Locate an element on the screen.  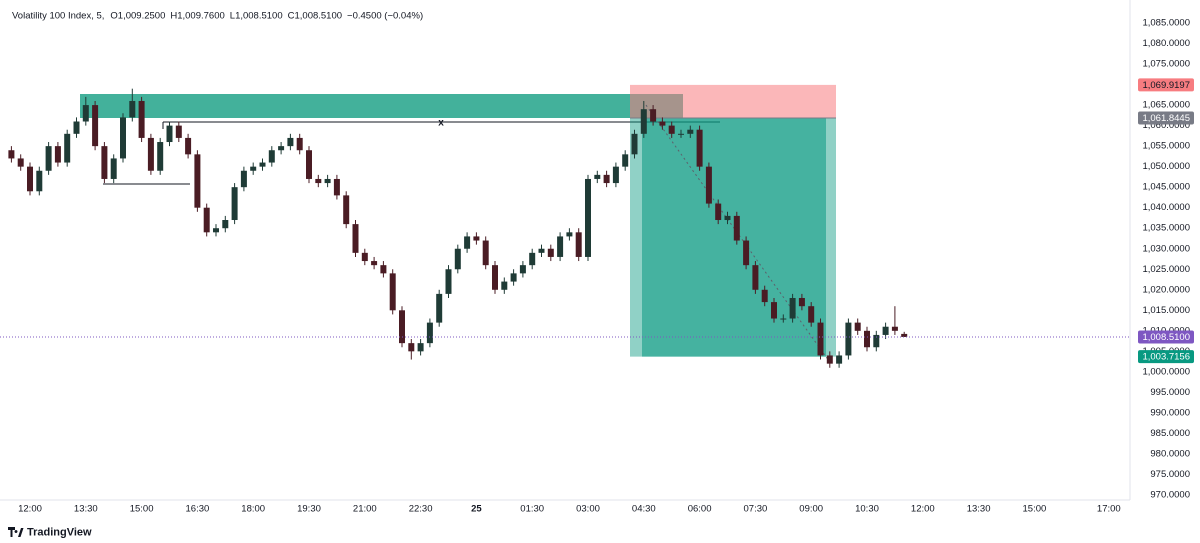
price-label: 1,069.9197 is located at coordinates (1166, 85).